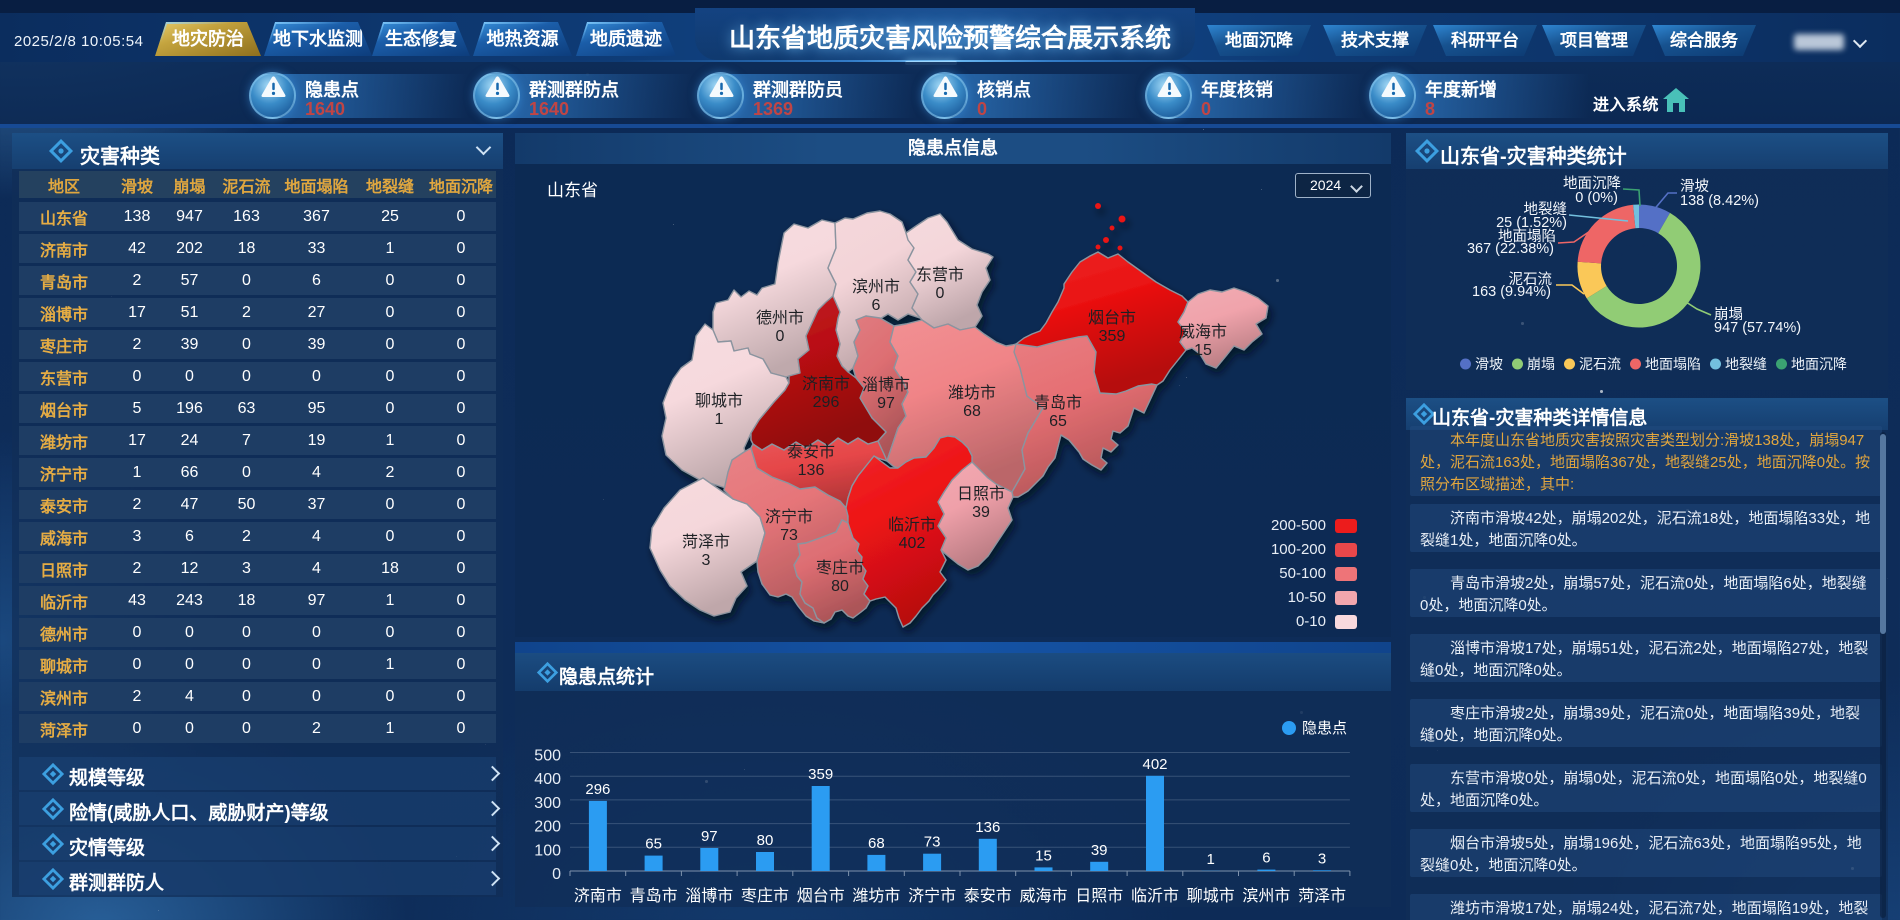 Image resolution: width=1900 pixels, height=920 pixels. I want to click on svg-text: 0 (0%), so click(1596, 198).